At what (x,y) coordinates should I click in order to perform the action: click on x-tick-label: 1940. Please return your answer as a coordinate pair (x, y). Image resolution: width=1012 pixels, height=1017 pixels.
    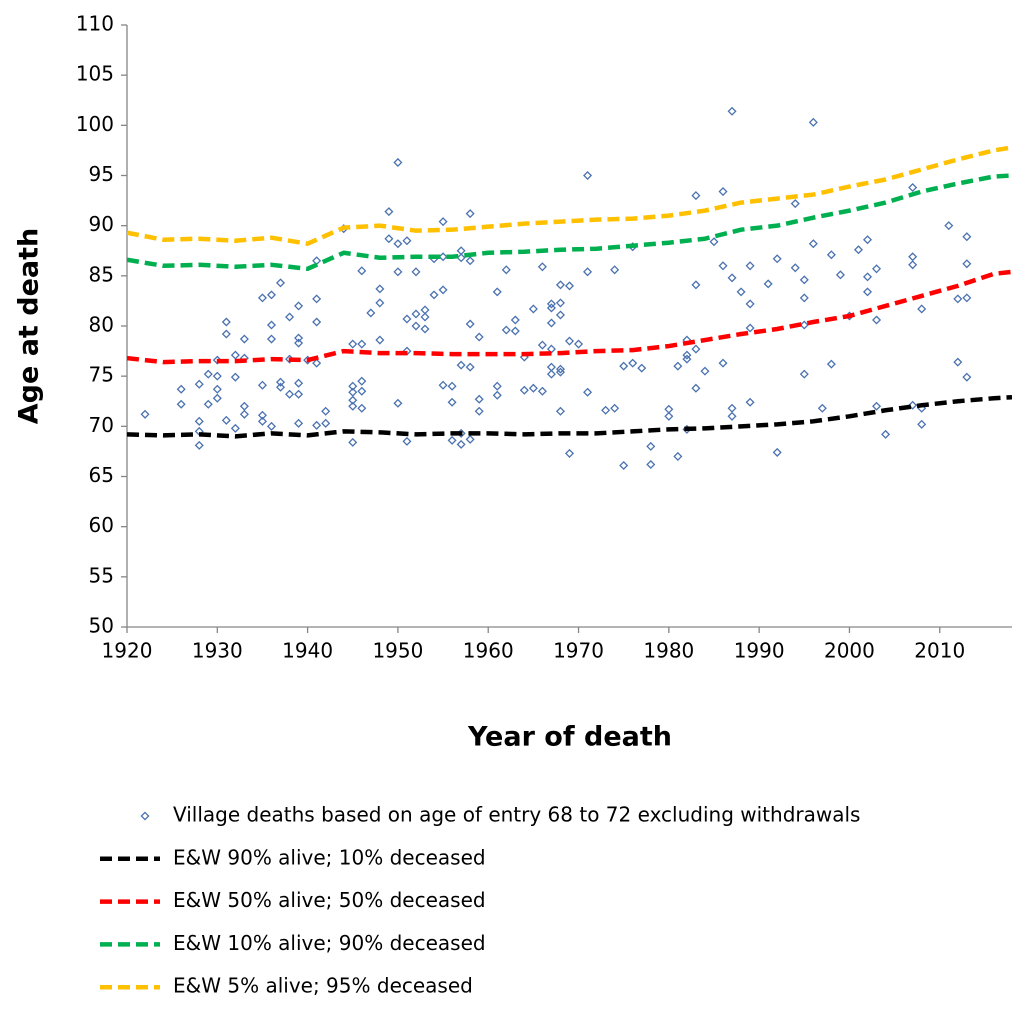
    Looking at the image, I should click on (307, 651).